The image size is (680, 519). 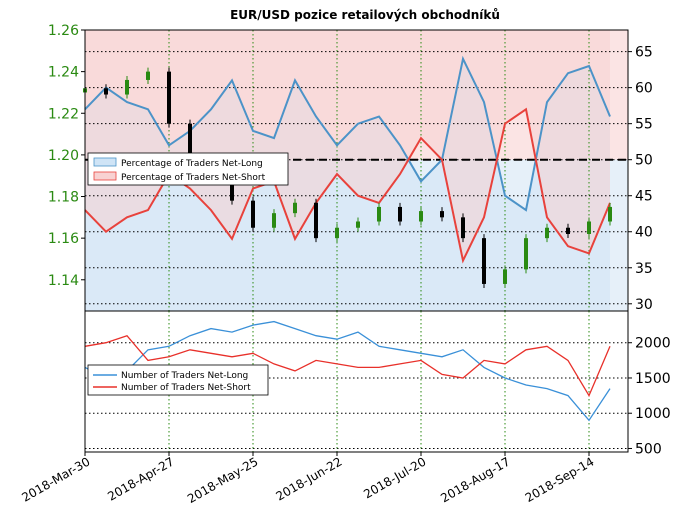 What do you see at coordinates (653, 379) in the screenshot?
I see `right-tick-label: 1500` at bounding box center [653, 379].